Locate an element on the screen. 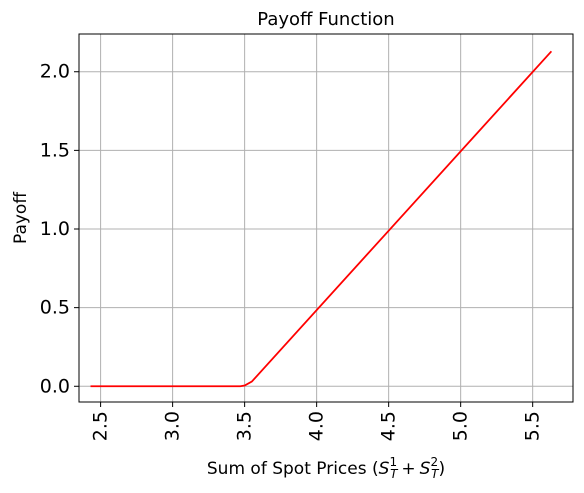 This screenshot has height=493, width=584. x-axis-label-sup2: 2 is located at coordinates (434, 462).